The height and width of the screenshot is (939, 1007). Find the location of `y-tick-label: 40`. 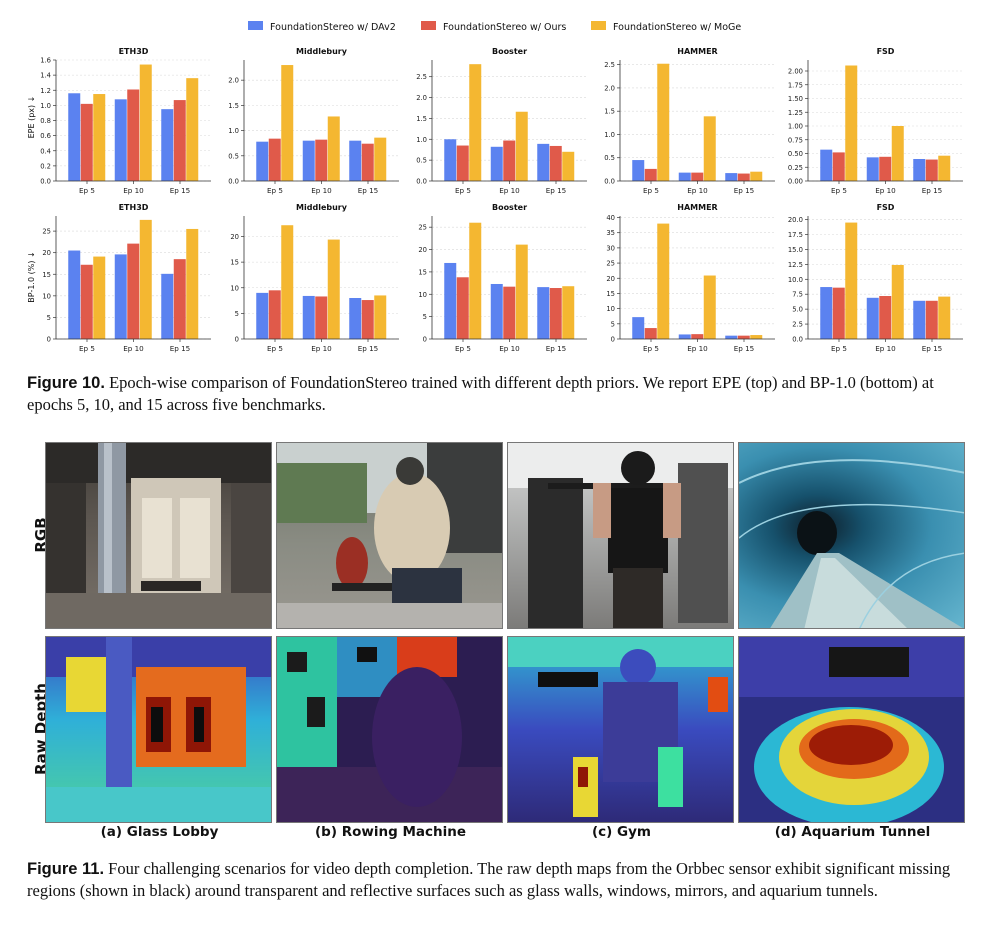

y-tick-label: 40 is located at coordinates (610, 218).